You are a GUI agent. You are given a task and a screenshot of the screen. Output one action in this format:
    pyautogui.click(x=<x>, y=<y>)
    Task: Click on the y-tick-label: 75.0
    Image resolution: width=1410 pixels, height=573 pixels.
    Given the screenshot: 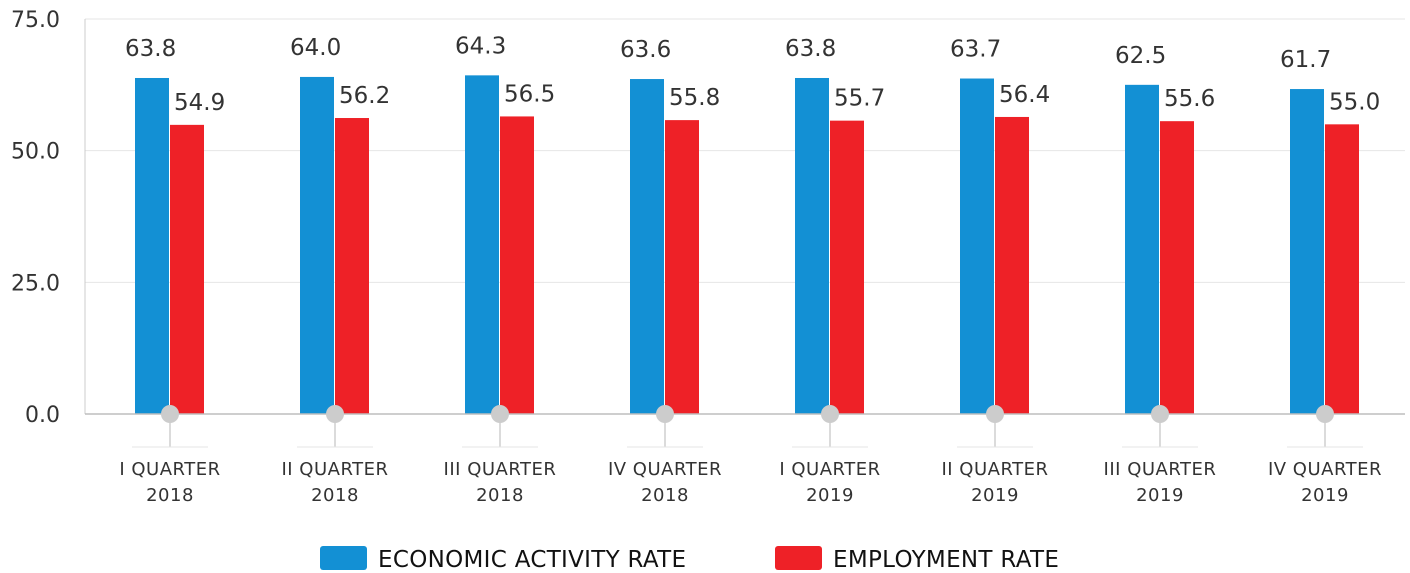 What is the action you would take?
    pyautogui.click(x=35, y=20)
    